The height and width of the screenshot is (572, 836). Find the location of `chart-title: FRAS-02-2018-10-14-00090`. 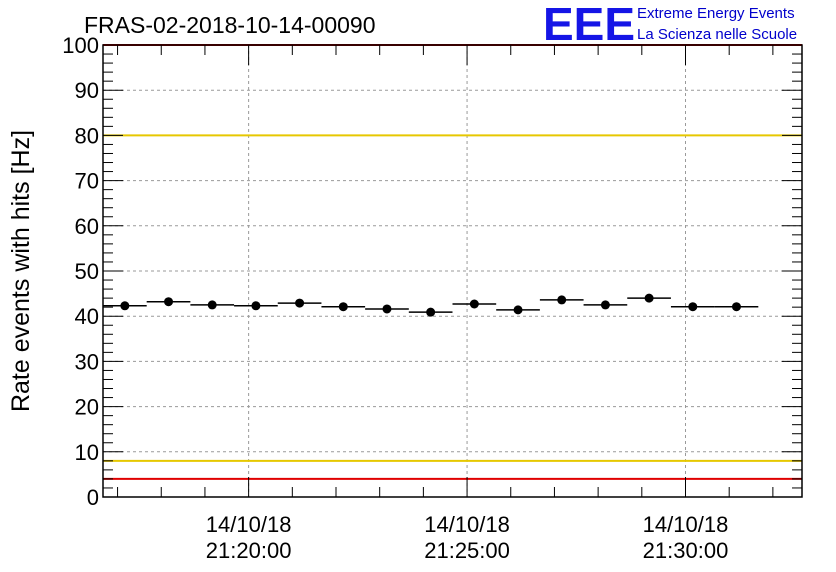

chart-title: FRAS-02-2018-10-14-00090 is located at coordinates (230, 25).